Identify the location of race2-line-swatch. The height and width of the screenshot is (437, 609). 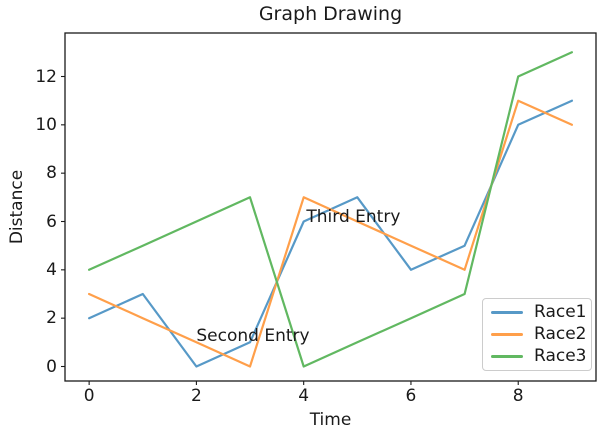
(507, 334).